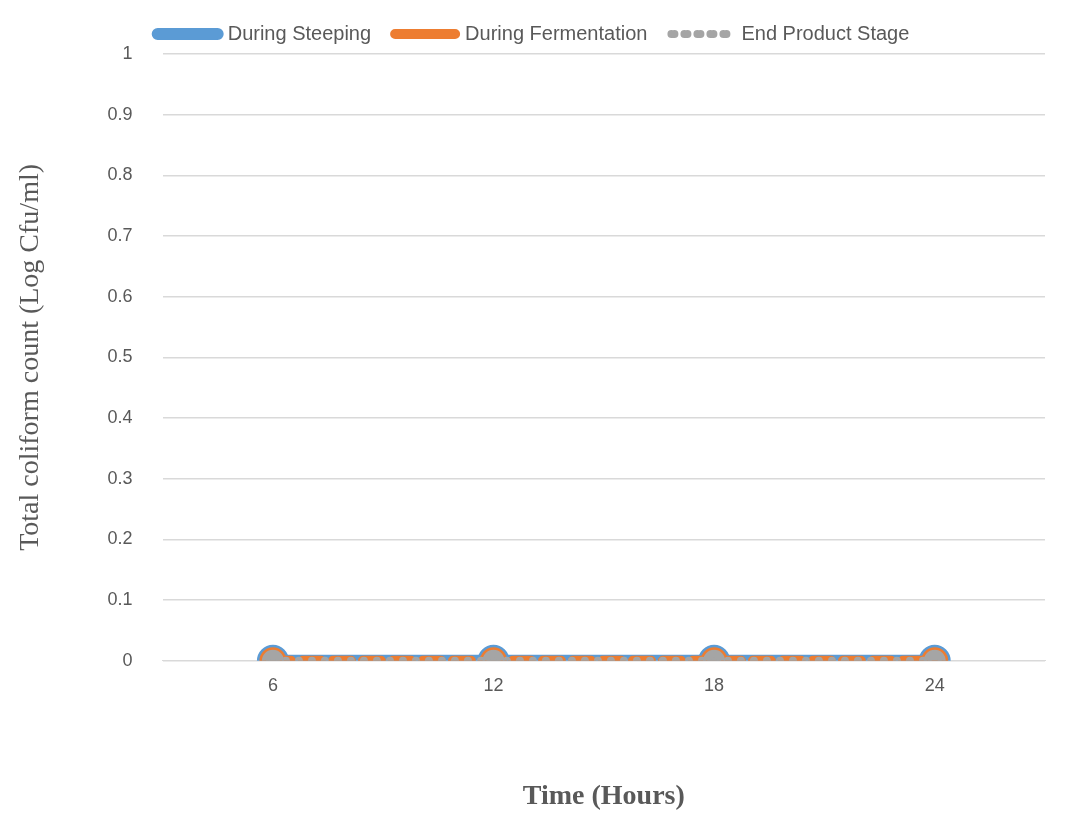  What do you see at coordinates (120, 356) in the screenshot?
I see `y-tick-label: 0.5` at bounding box center [120, 356].